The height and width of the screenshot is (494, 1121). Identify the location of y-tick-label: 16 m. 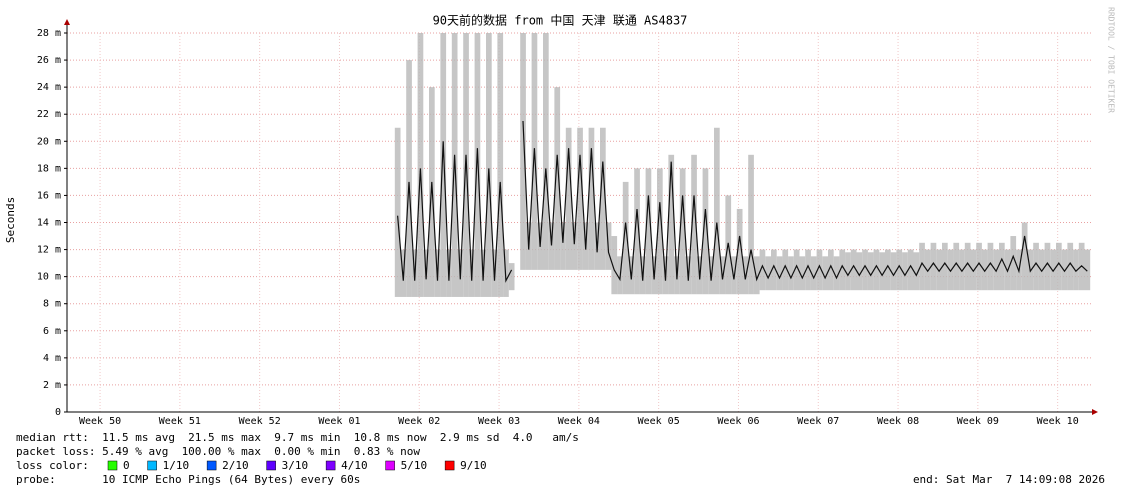
(49, 195).